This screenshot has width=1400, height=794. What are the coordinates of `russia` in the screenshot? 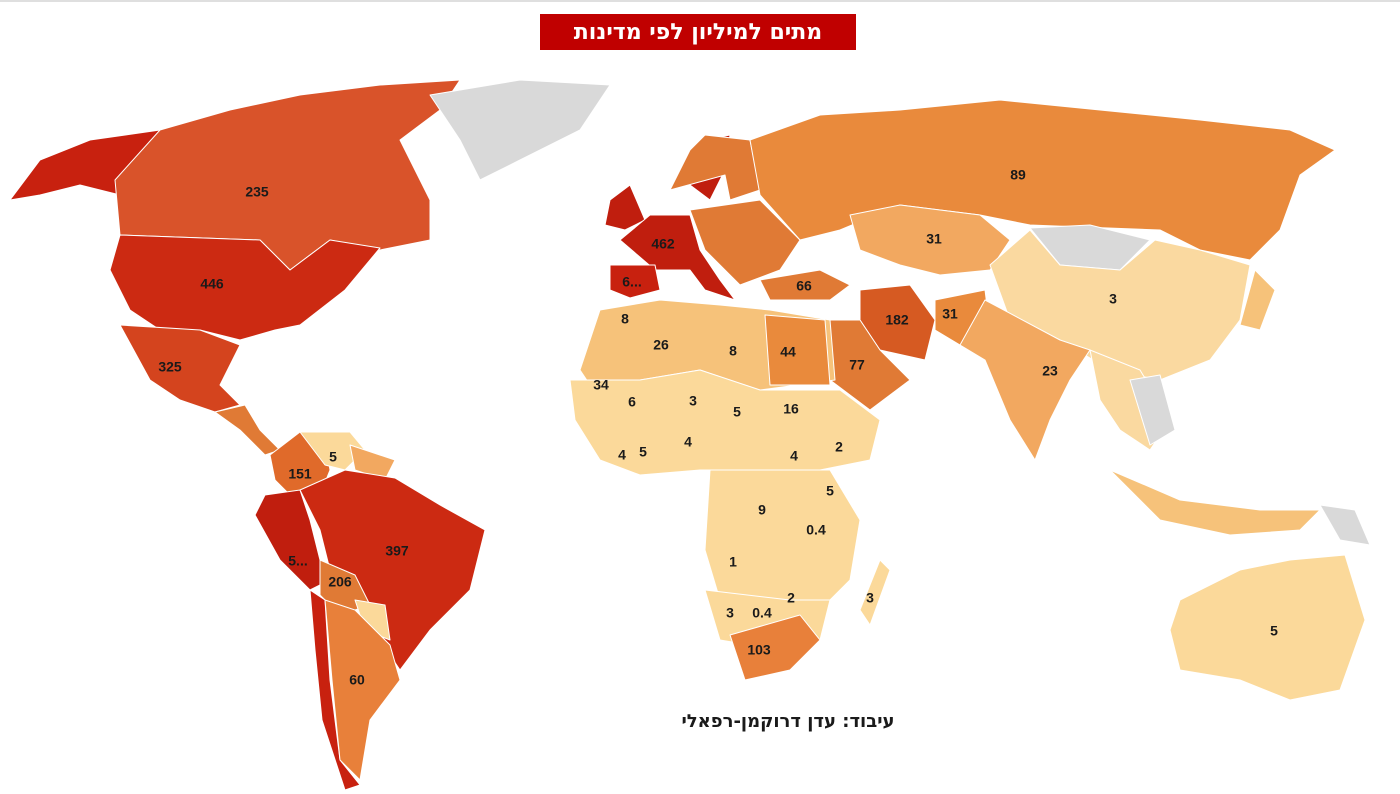 It's located at (1042, 180).